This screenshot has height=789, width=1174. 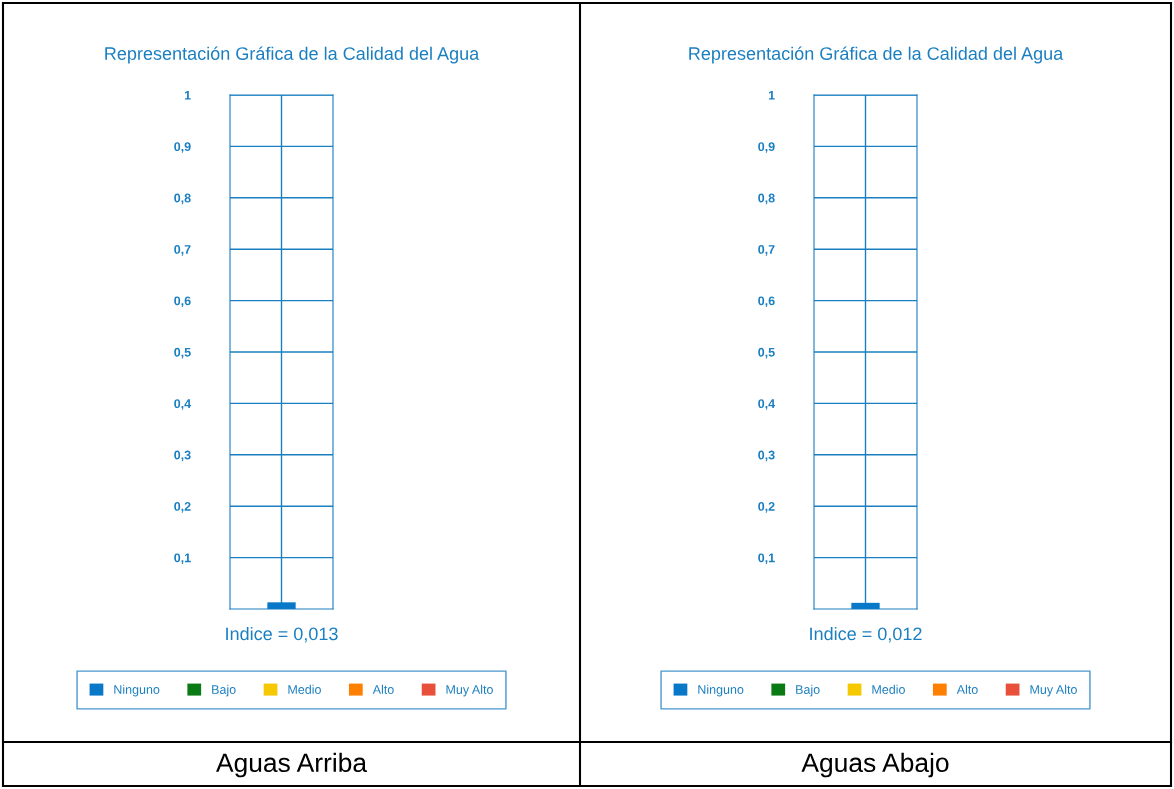 I want to click on text: Aguas Abajo, so click(x=875, y=765).